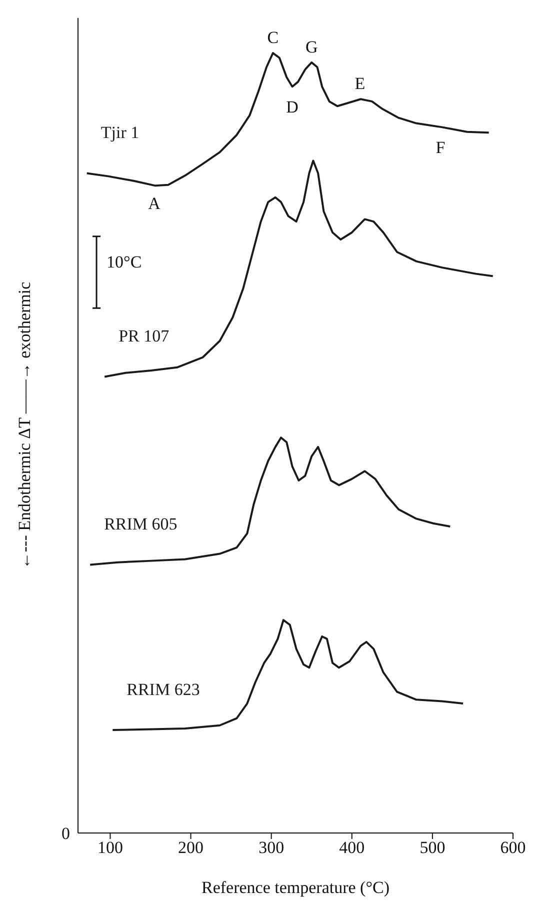 This screenshot has width=543, height=917. I want to click on x-tick-label: 200, so click(191, 848).